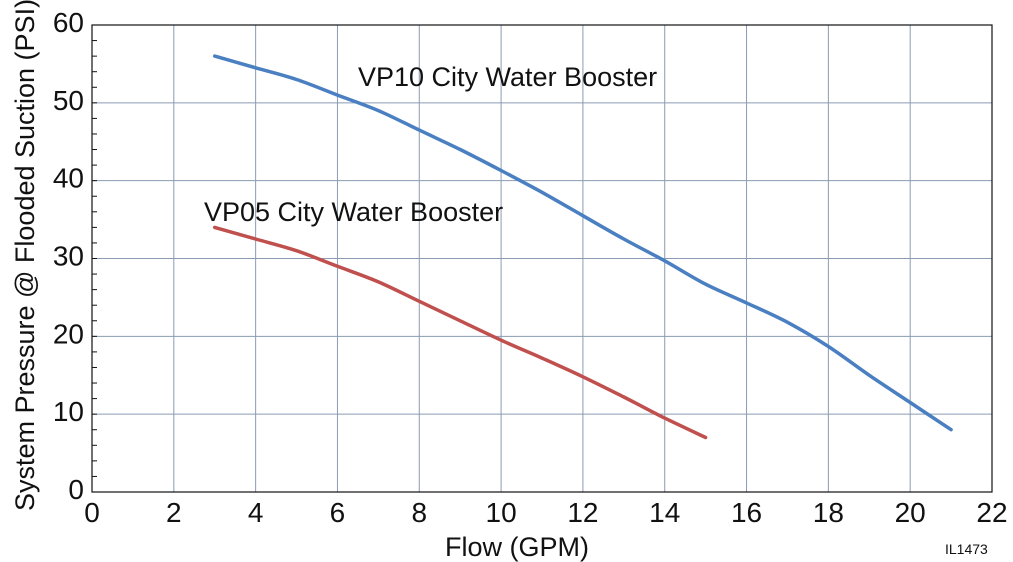 This screenshot has width=1013, height=562. Describe the element at coordinates (910, 512) in the screenshot. I see `x-tick-label-20: 20` at that location.